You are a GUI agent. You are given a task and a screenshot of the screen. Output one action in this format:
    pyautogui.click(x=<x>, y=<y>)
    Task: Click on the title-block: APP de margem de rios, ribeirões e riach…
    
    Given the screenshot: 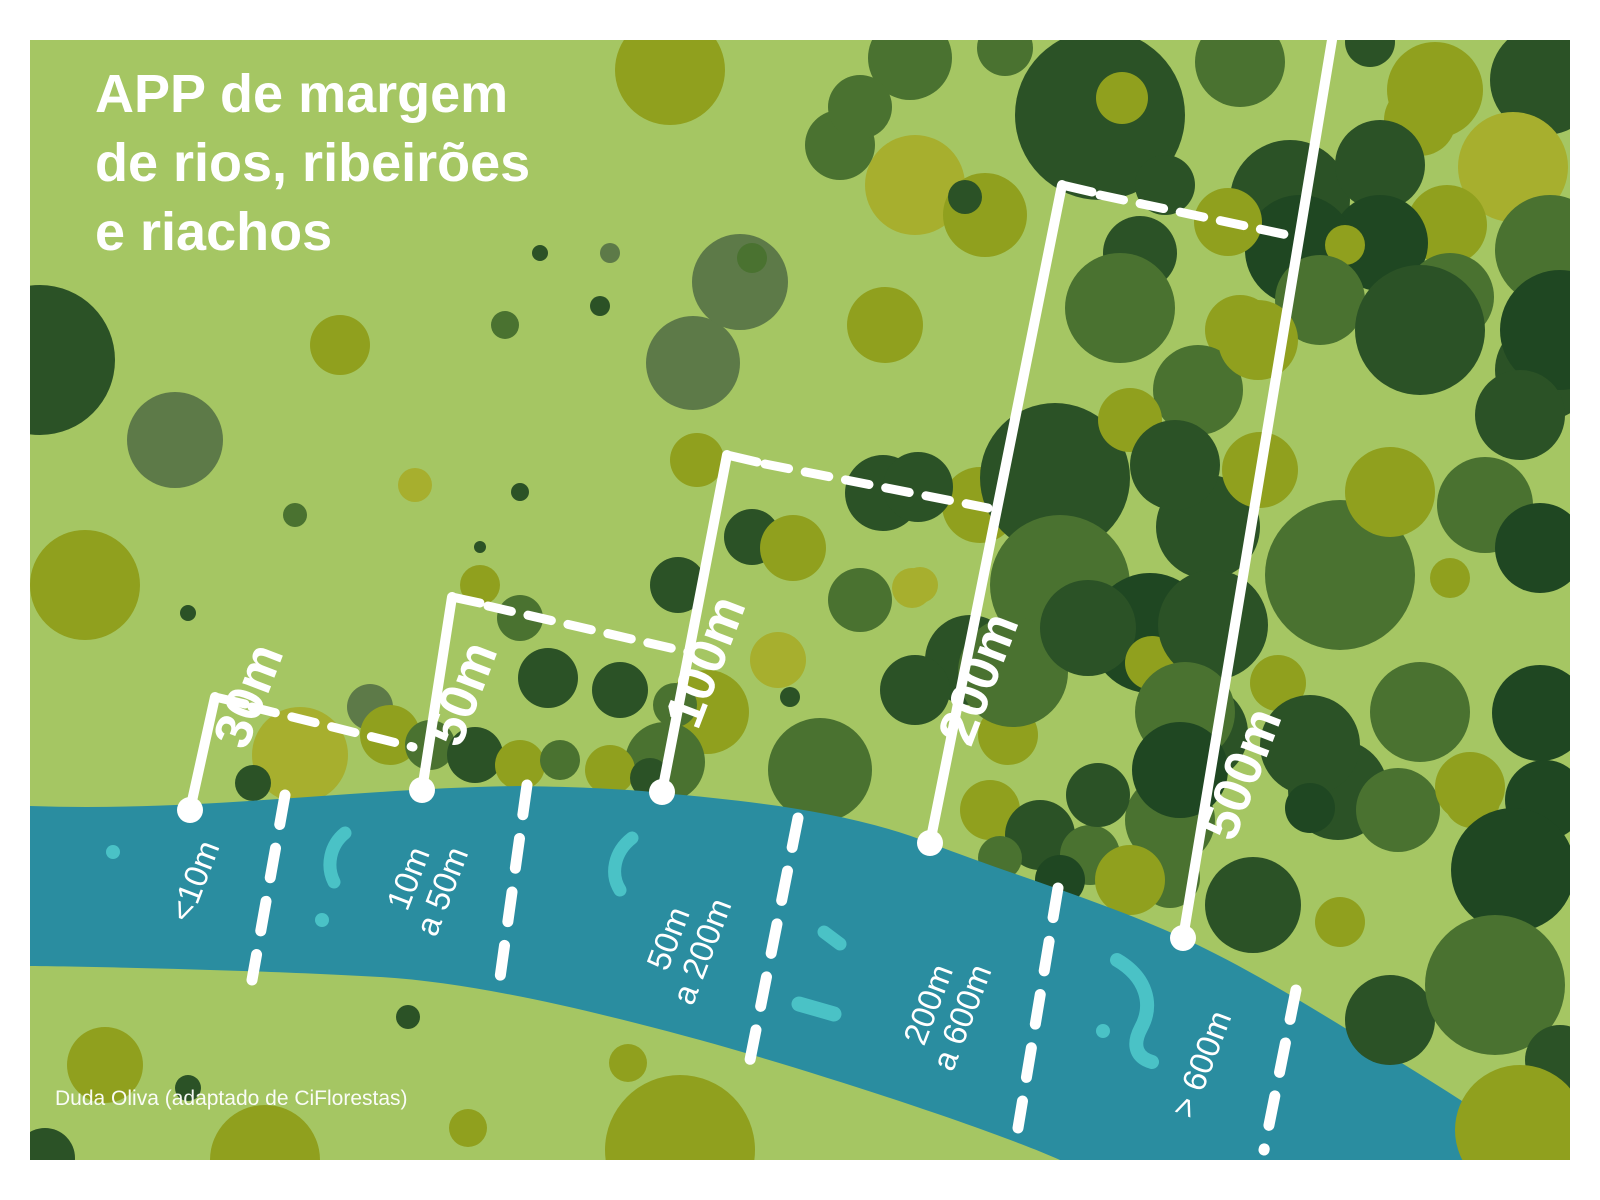 What is the action you would take?
    pyautogui.click(x=312, y=163)
    